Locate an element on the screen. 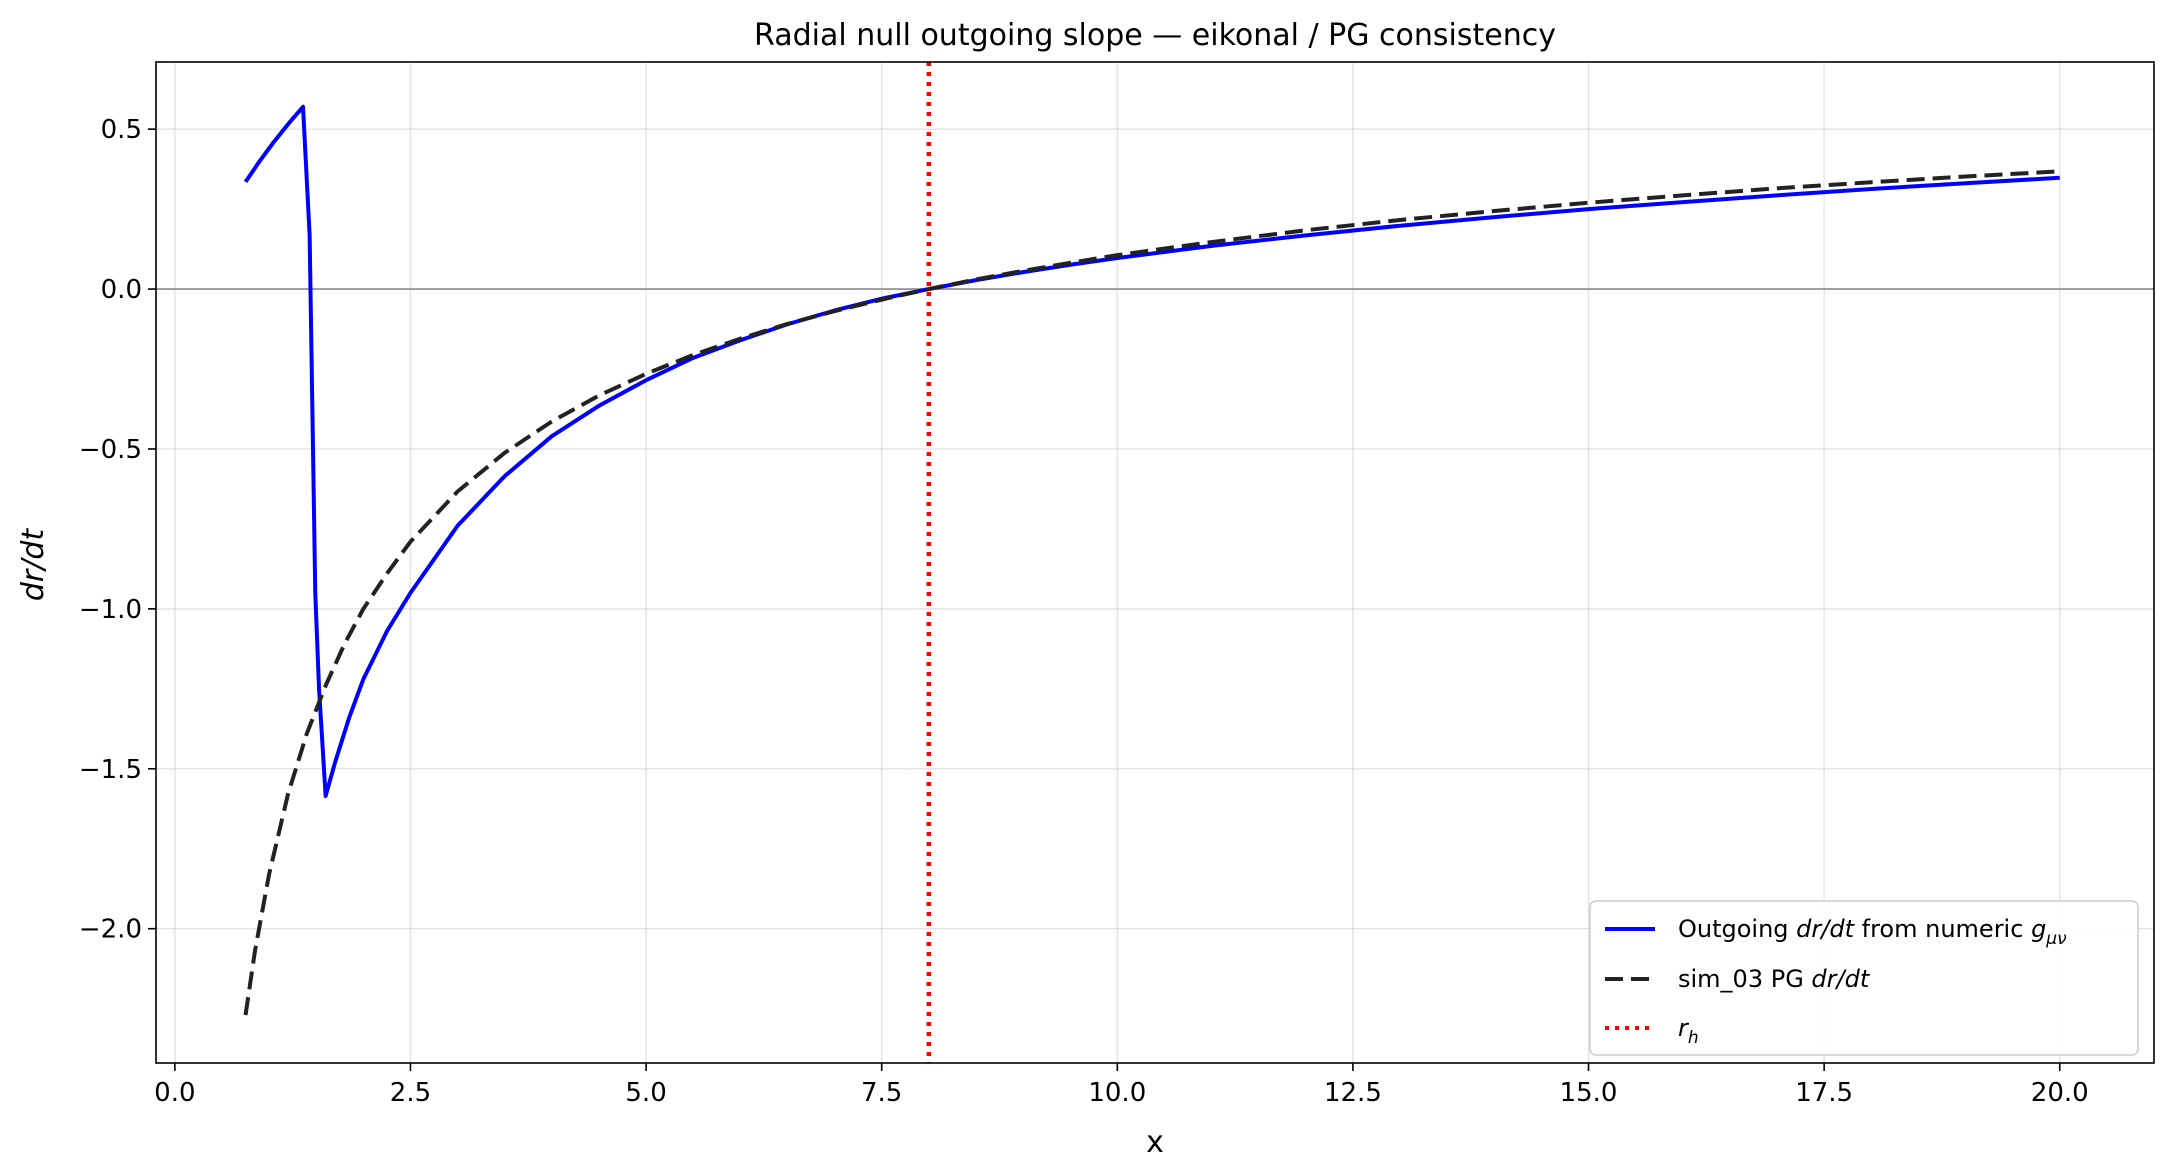  y-tick-label: −1.0 is located at coordinates (110, 610).